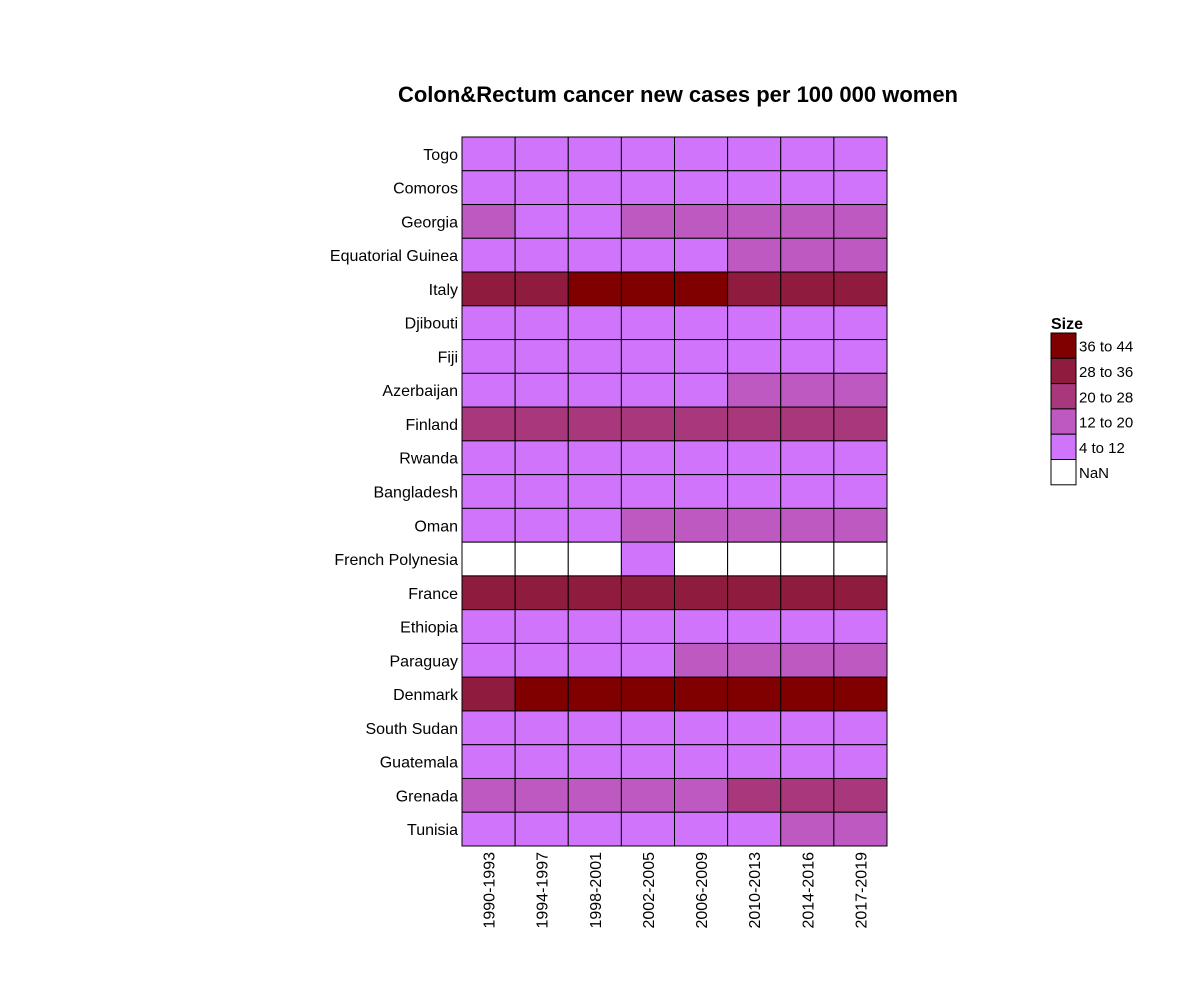 Image resolution: width=1200 pixels, height=1000 pixels. Describe the element at coordinates (702, 890) in the screenshot. I see `column-label-2006-2009: 2006-2009` at that location.